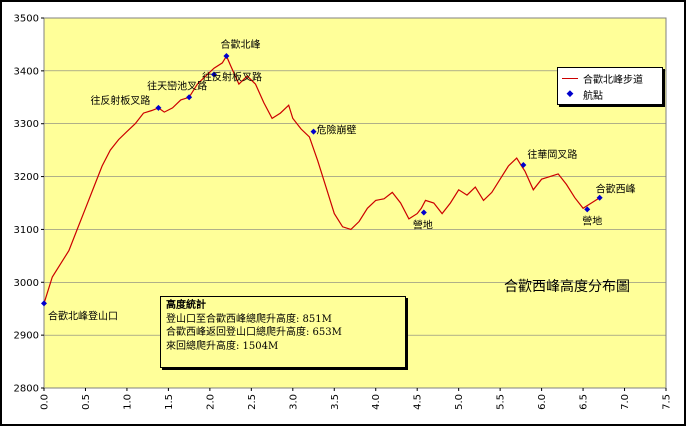 The image size is (688, 432). What do you see at coordinates (593, 96) in the screenshot?
I see `legend-point-label: 航點` at bounding box center [593, 96].